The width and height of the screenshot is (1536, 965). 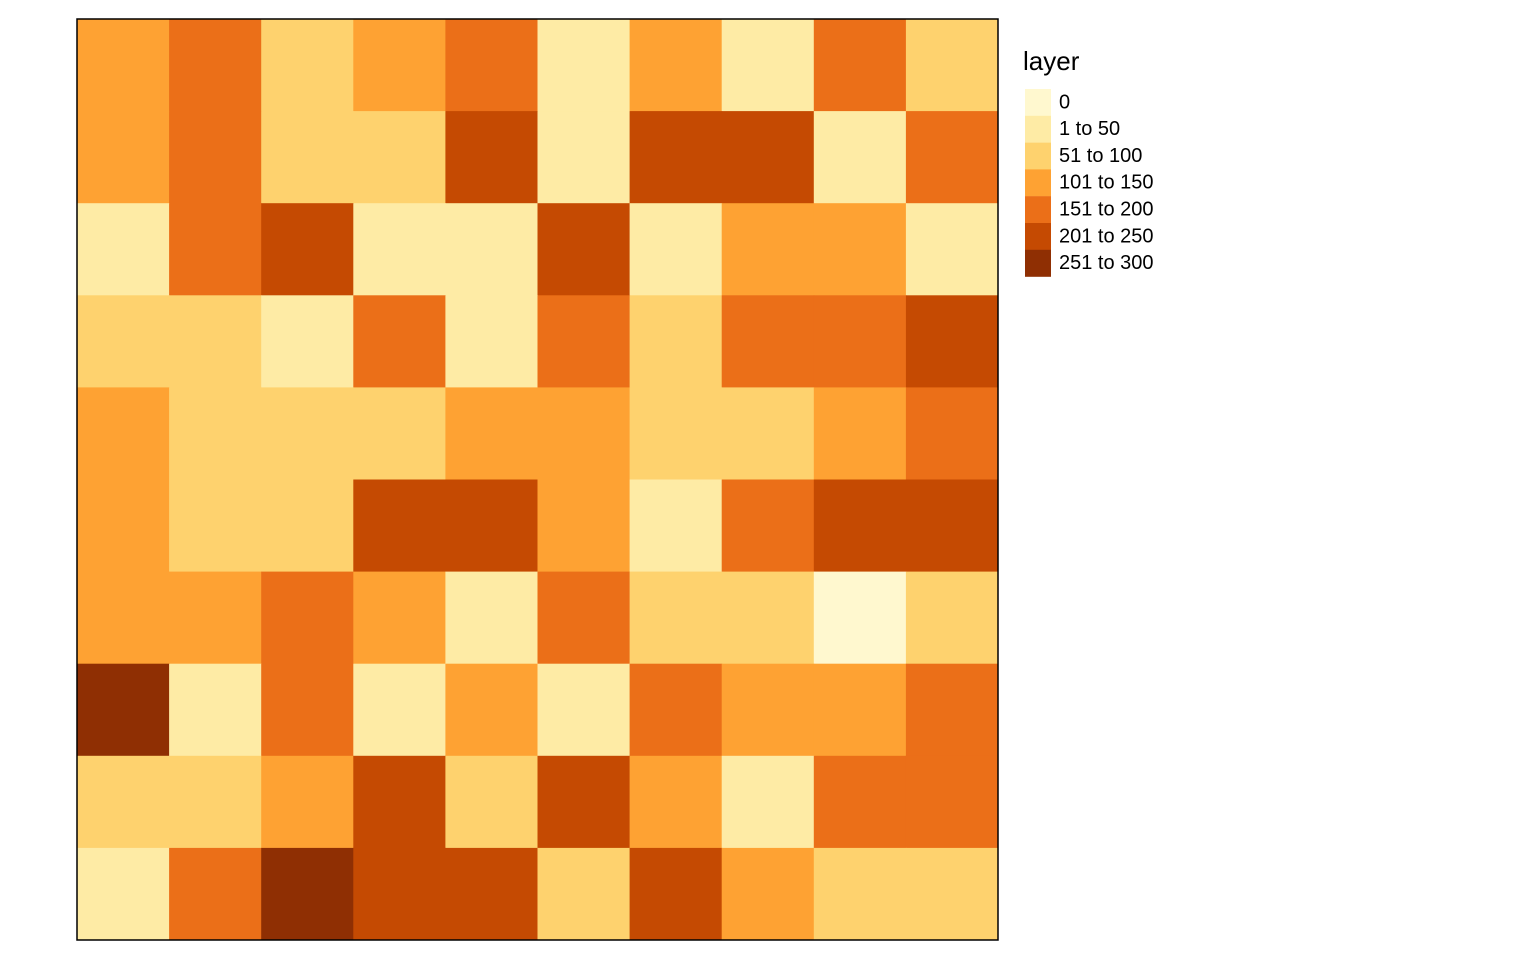 What do you see at coordinates (1051, 61) in the screenshot?
I see `legend-title: layer` at bounding box center [1051, 61].